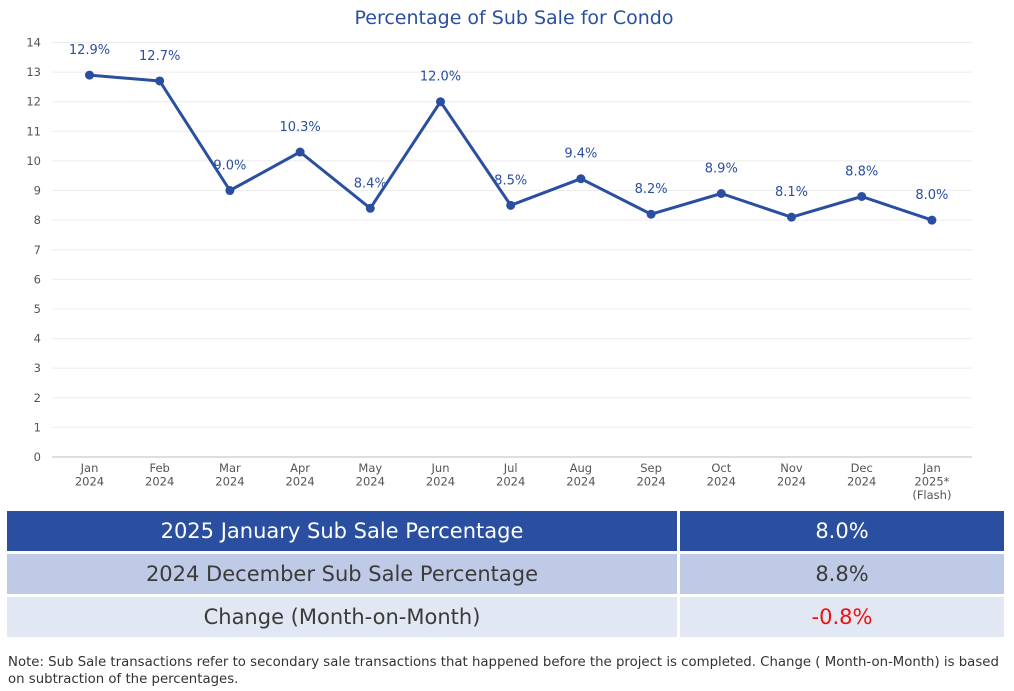  Describe the element at coordinates (510, 475) in the screenshot. I see `x-tick-label: Jul 2024` at that location.